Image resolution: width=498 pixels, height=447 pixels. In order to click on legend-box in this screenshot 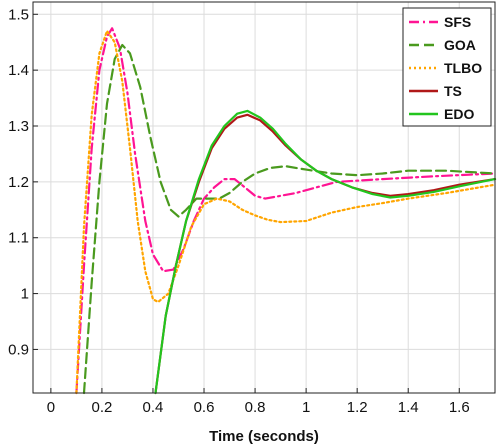, I will do `click(447, 67)`.